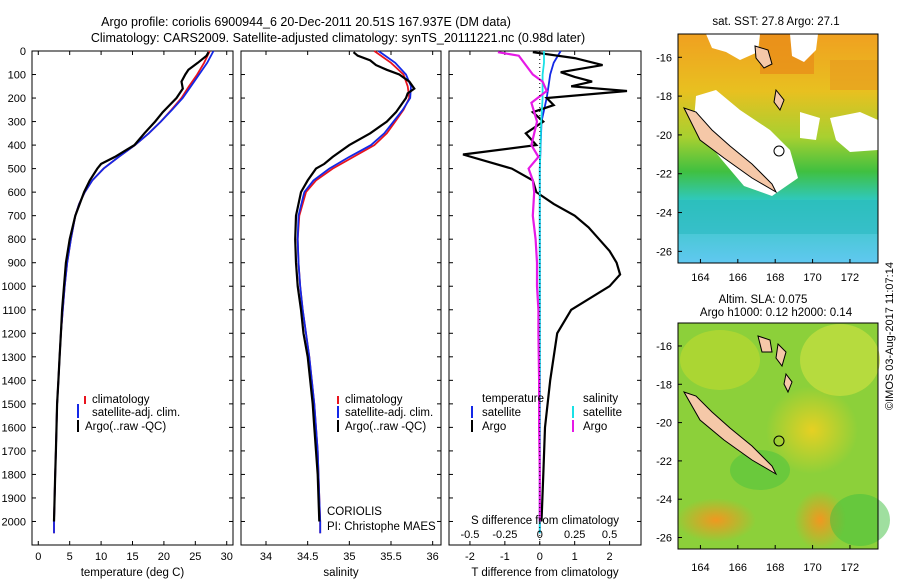 The width and height of the screenshot is (900, 580). Describe the element at coordinates (470, 557) in the screenshot. I see `x-tick-label: -2` at that location.